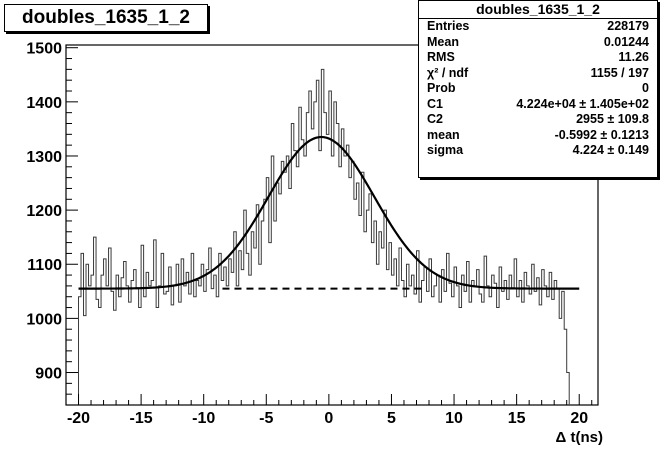  I want to click on stats-key: Prob, so click(441, 88).